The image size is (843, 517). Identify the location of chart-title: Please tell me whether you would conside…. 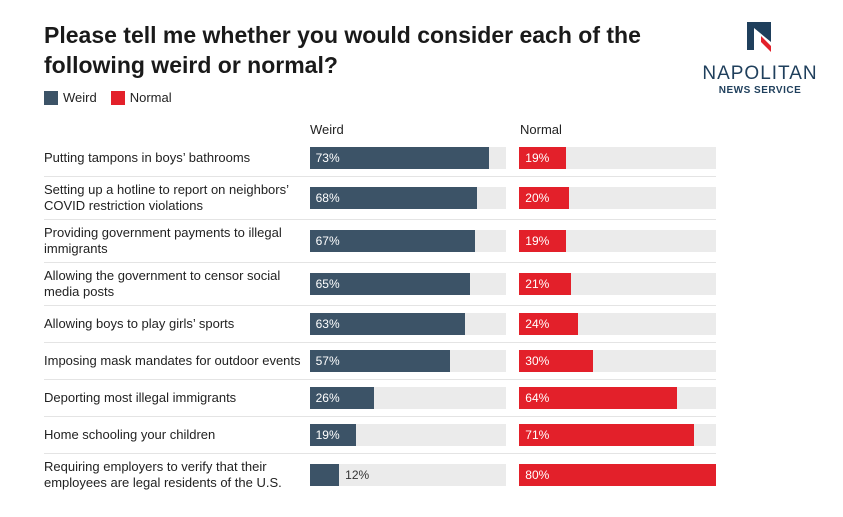
(342, 50).